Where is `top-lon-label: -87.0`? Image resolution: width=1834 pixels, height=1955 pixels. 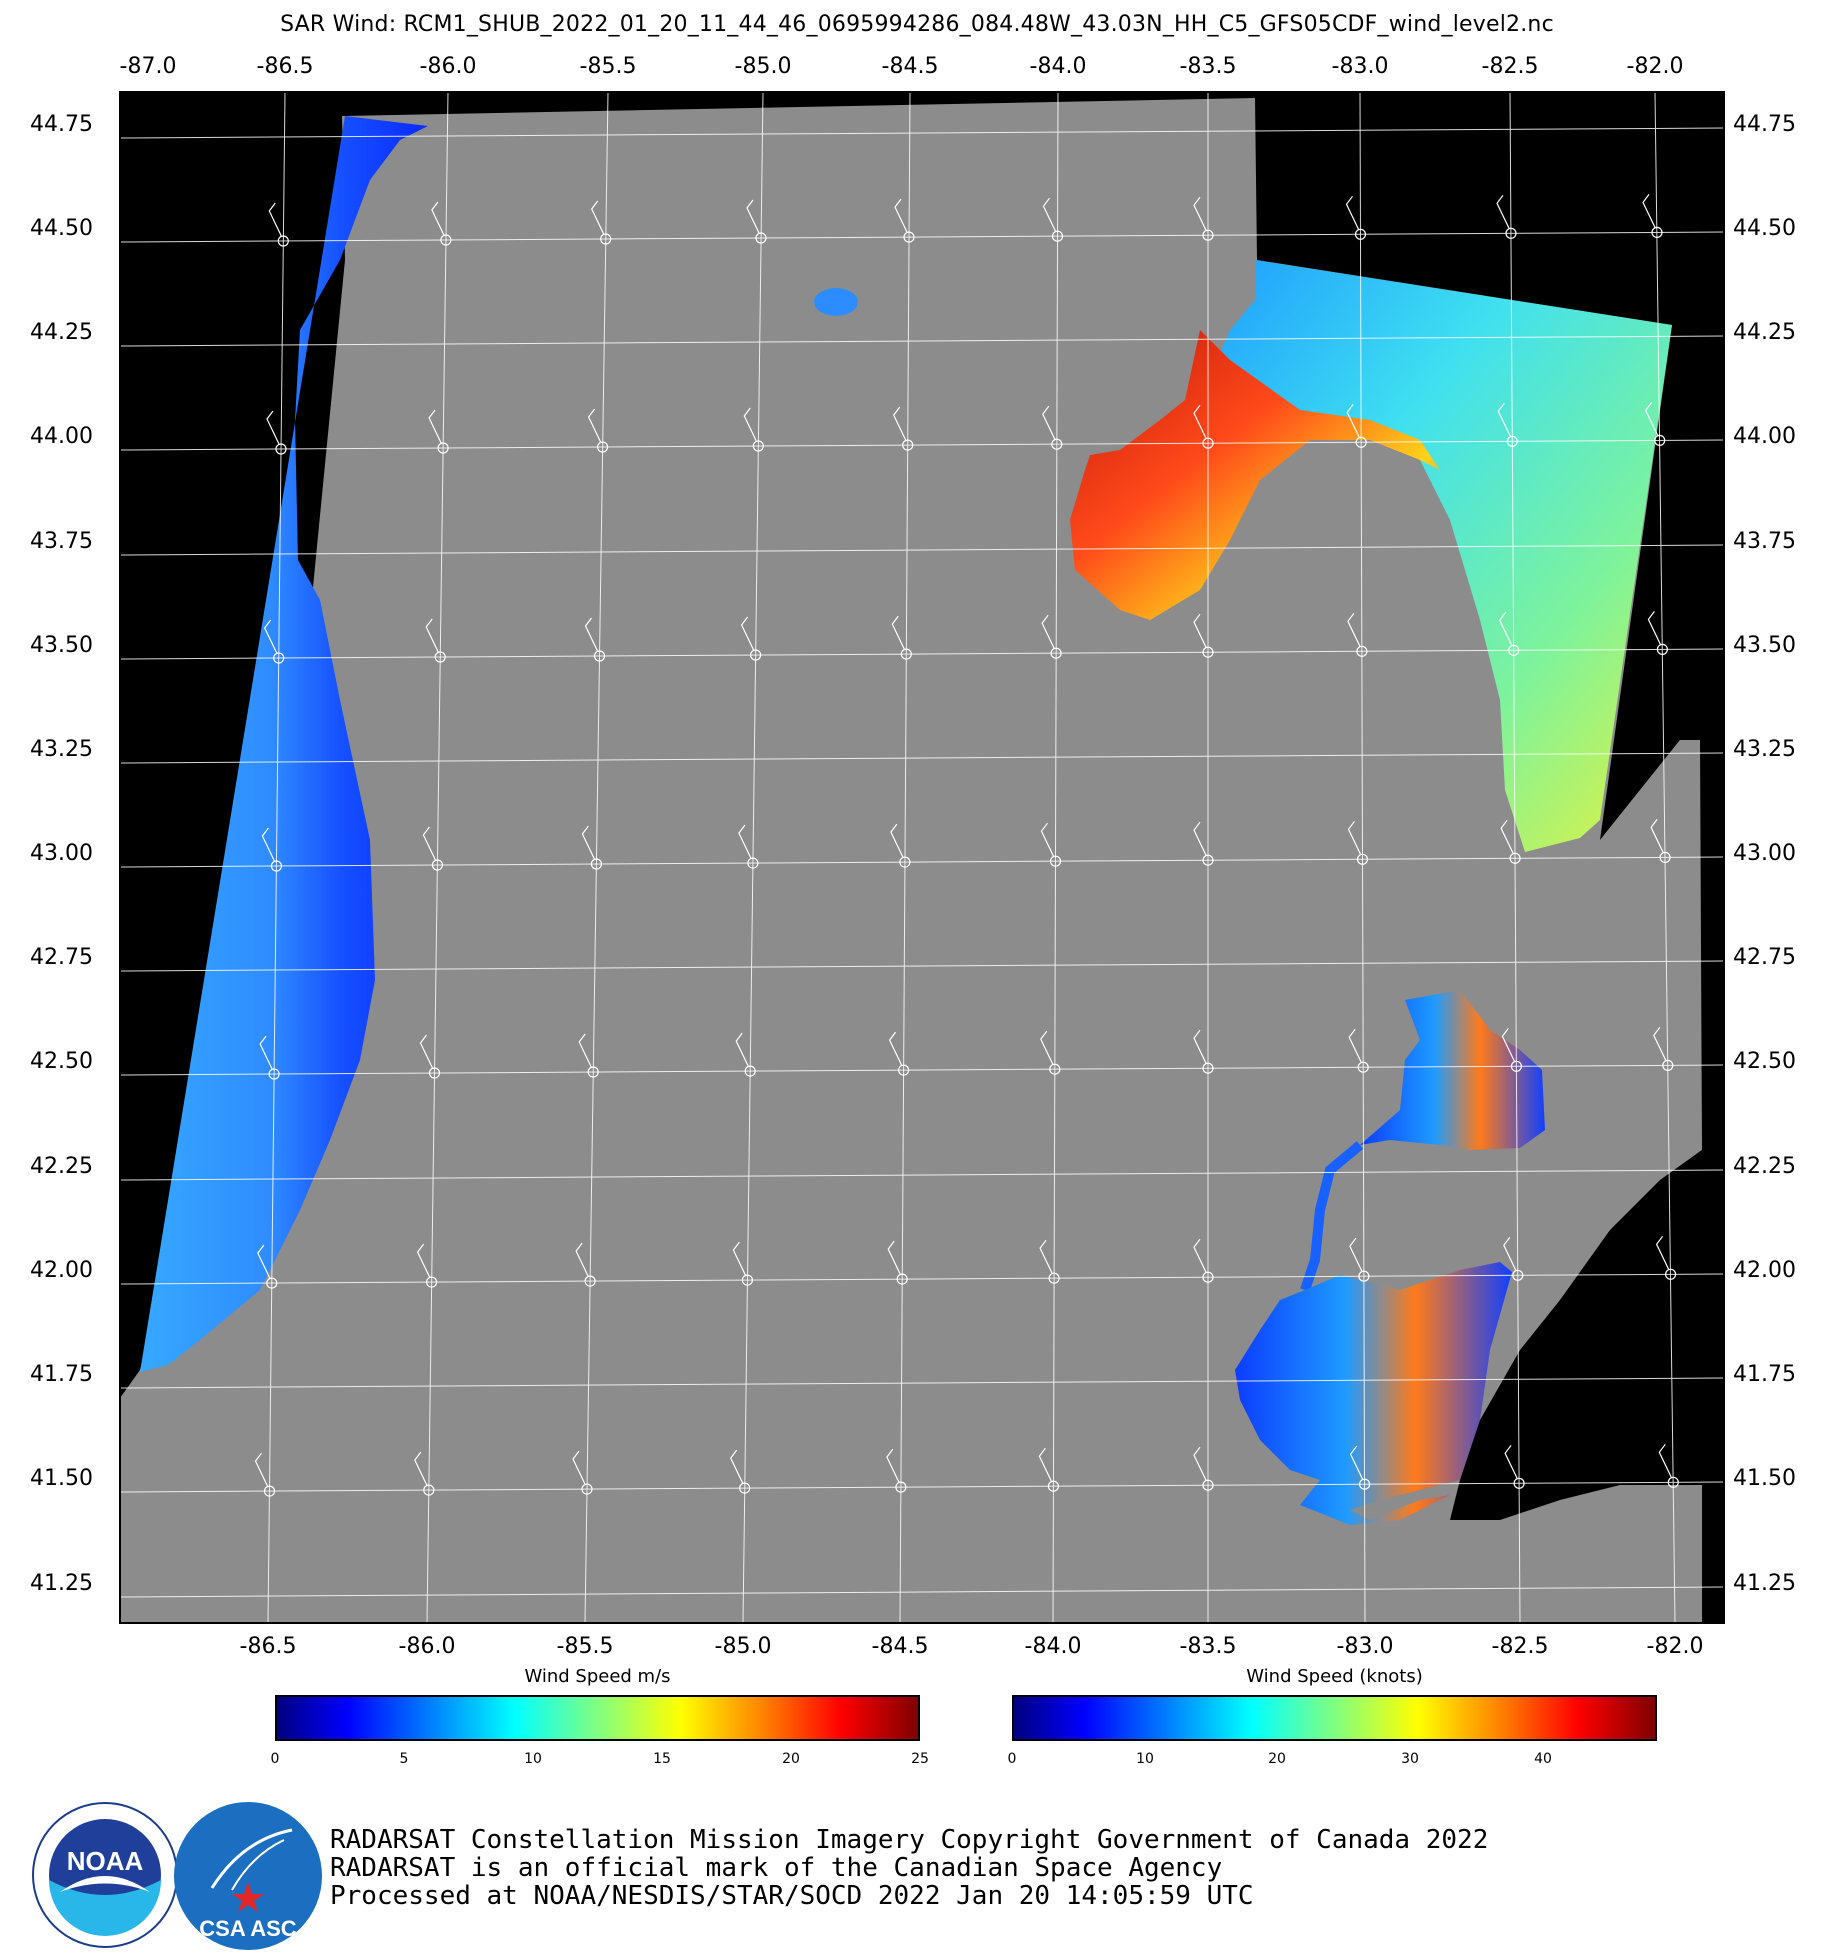
top-lon-label: -87.0 is located at coordinates (148, 66).